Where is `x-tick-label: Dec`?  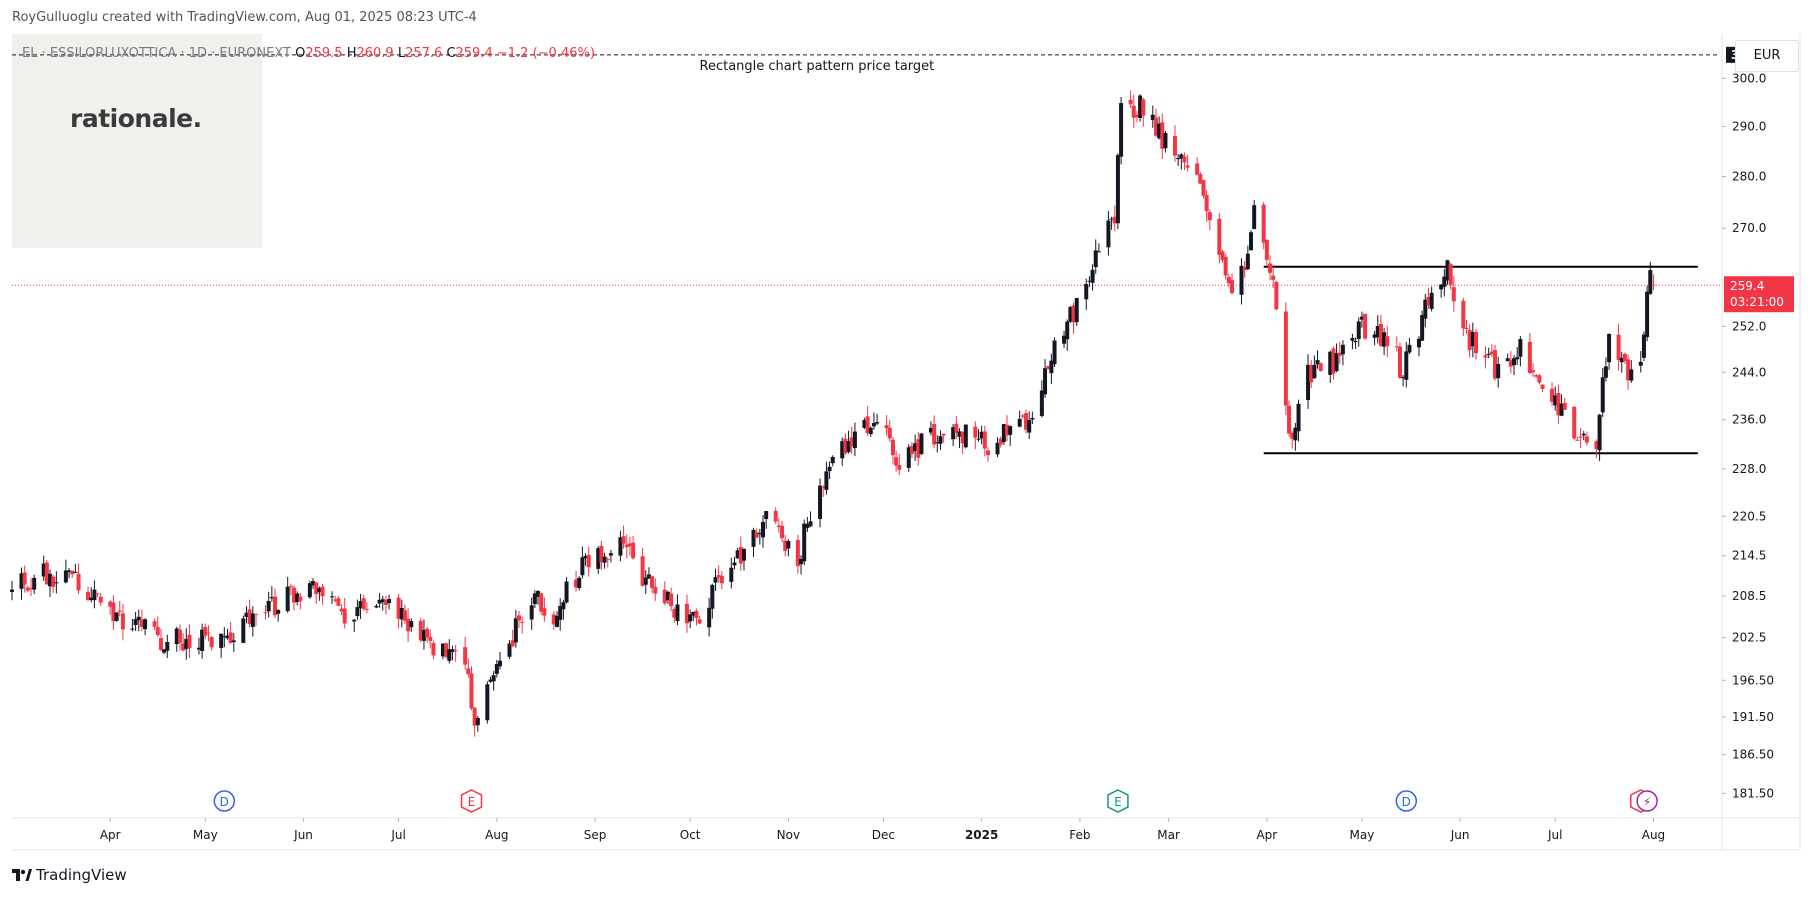 x-tick-label: Dec is located at coordinates (883, 835).